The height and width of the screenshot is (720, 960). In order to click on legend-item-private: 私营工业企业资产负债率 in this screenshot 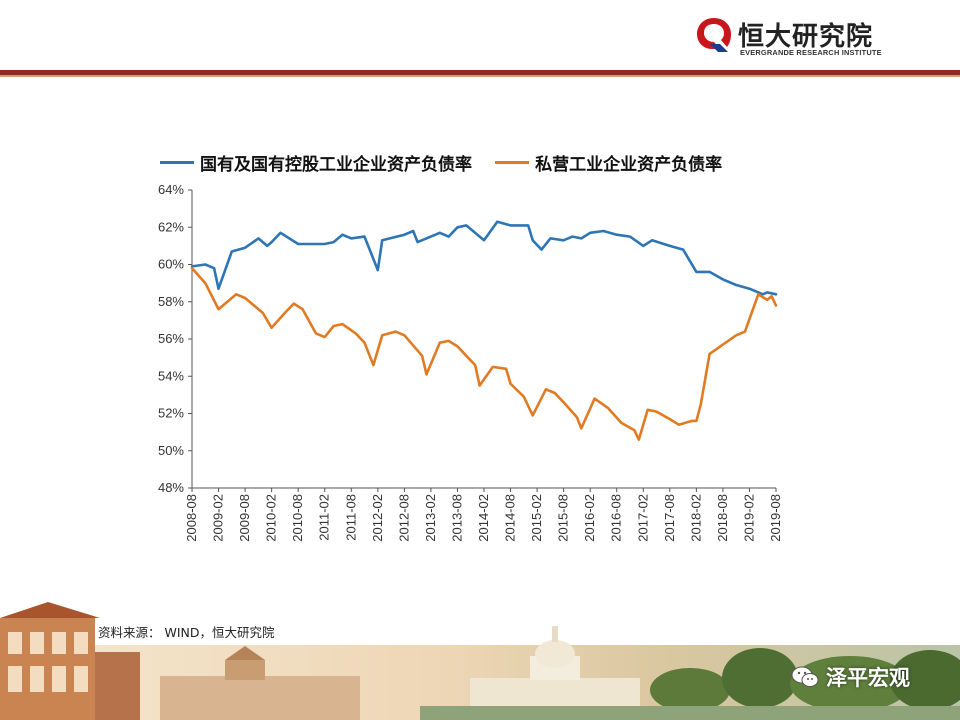, I will do `click(608, 162)`.